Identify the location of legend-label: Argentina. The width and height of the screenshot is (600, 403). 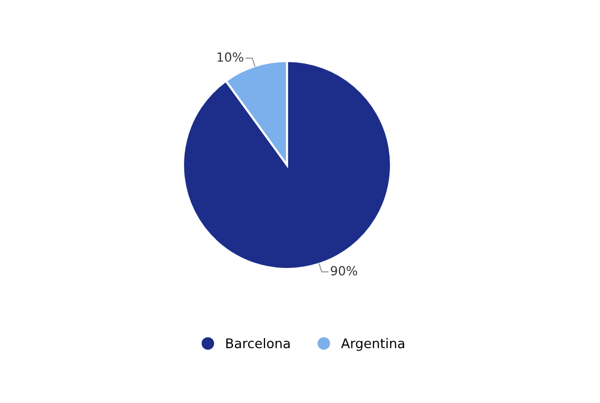
(372, 344).